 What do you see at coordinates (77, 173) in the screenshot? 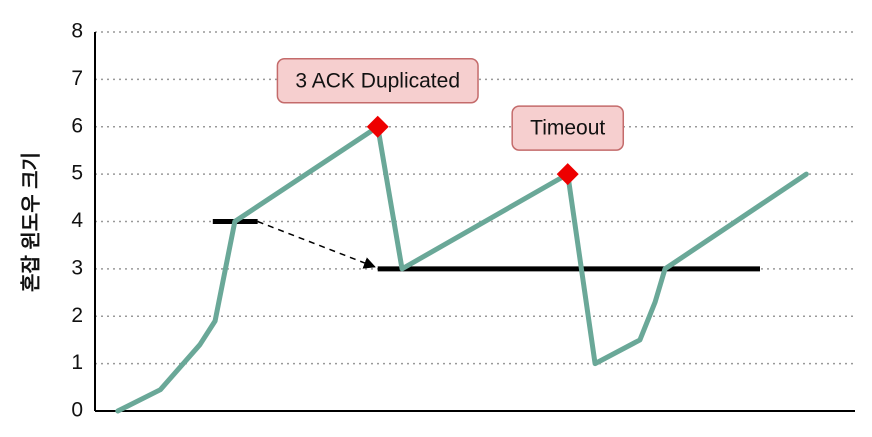
I see `y-tick-label: 5` at bounding box center [77, 173].